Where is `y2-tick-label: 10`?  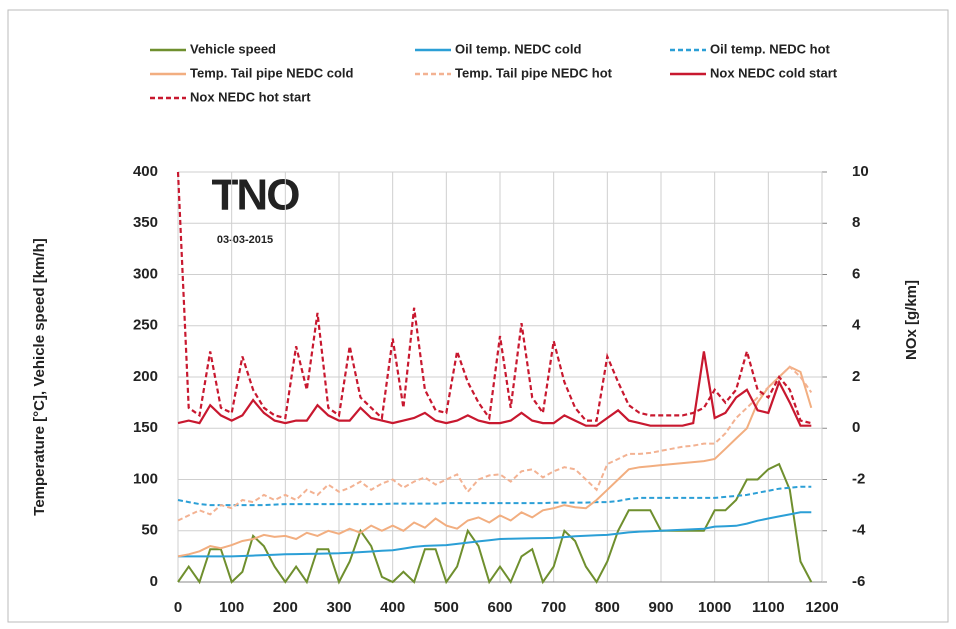
y2-tick-label: 10 is located at coordinates (860, 171).